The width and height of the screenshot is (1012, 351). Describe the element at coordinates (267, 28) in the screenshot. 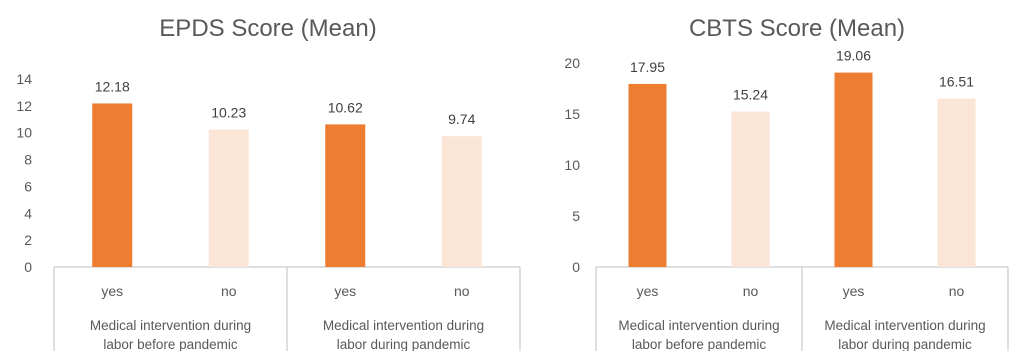

I see `chart-title: EPDS Score (Mean)` at that location.